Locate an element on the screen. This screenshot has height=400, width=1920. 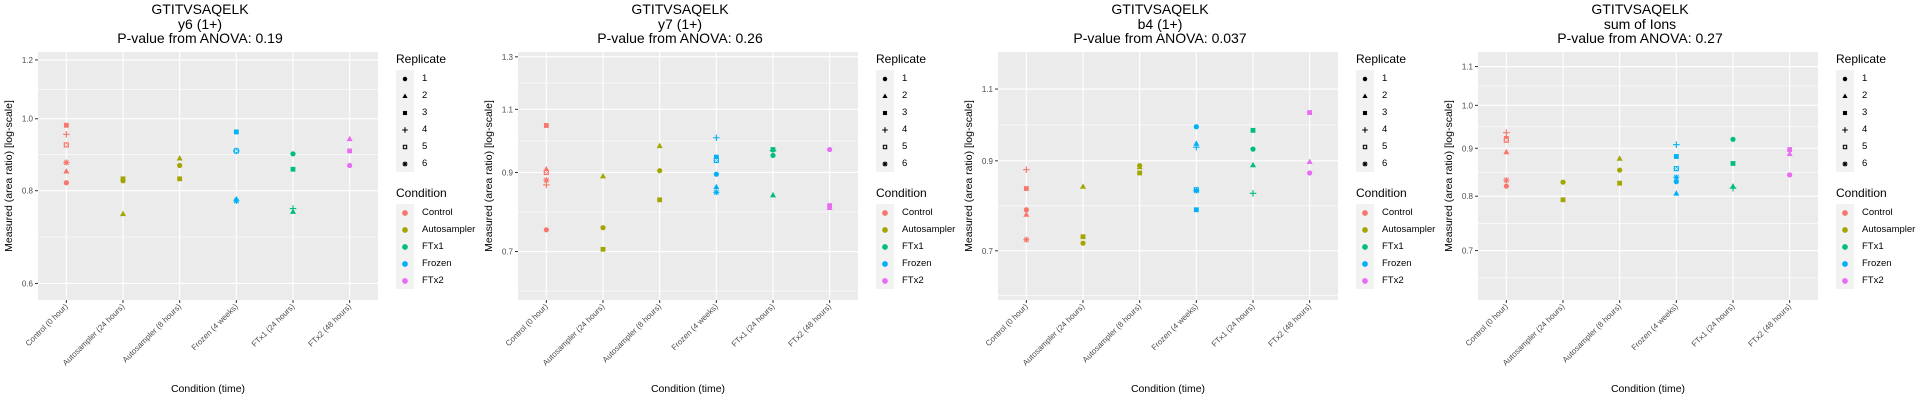
legend-item: 3 is located at coordinates (1875, 112).